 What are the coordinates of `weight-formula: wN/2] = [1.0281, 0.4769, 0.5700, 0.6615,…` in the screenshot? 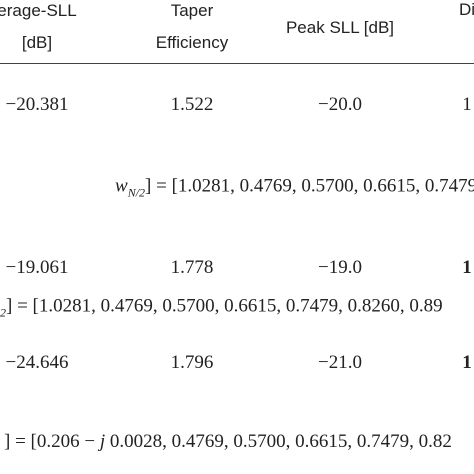 It's located at (294, 188).